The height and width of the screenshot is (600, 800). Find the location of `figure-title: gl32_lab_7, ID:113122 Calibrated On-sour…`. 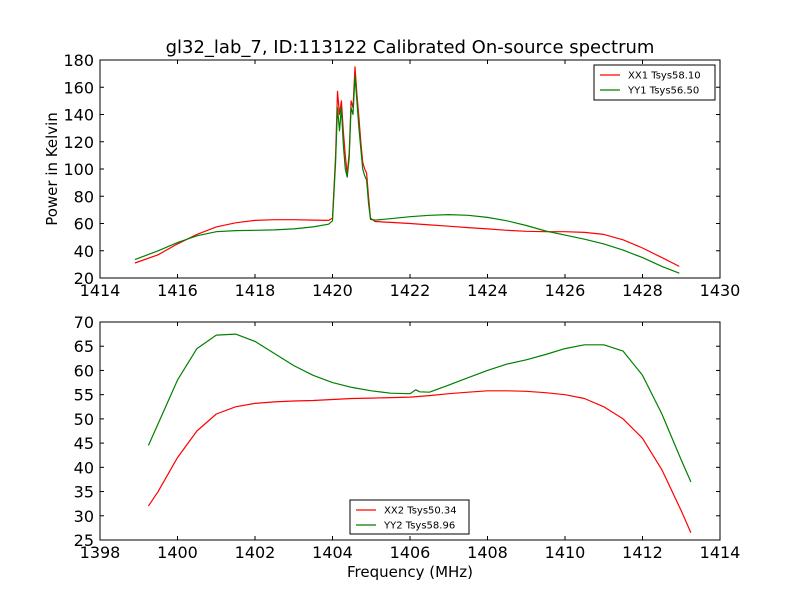

figure-title: gl32_lab_7, ID:113122 Calibrated On-sour… is located at coordinates (410, 47).